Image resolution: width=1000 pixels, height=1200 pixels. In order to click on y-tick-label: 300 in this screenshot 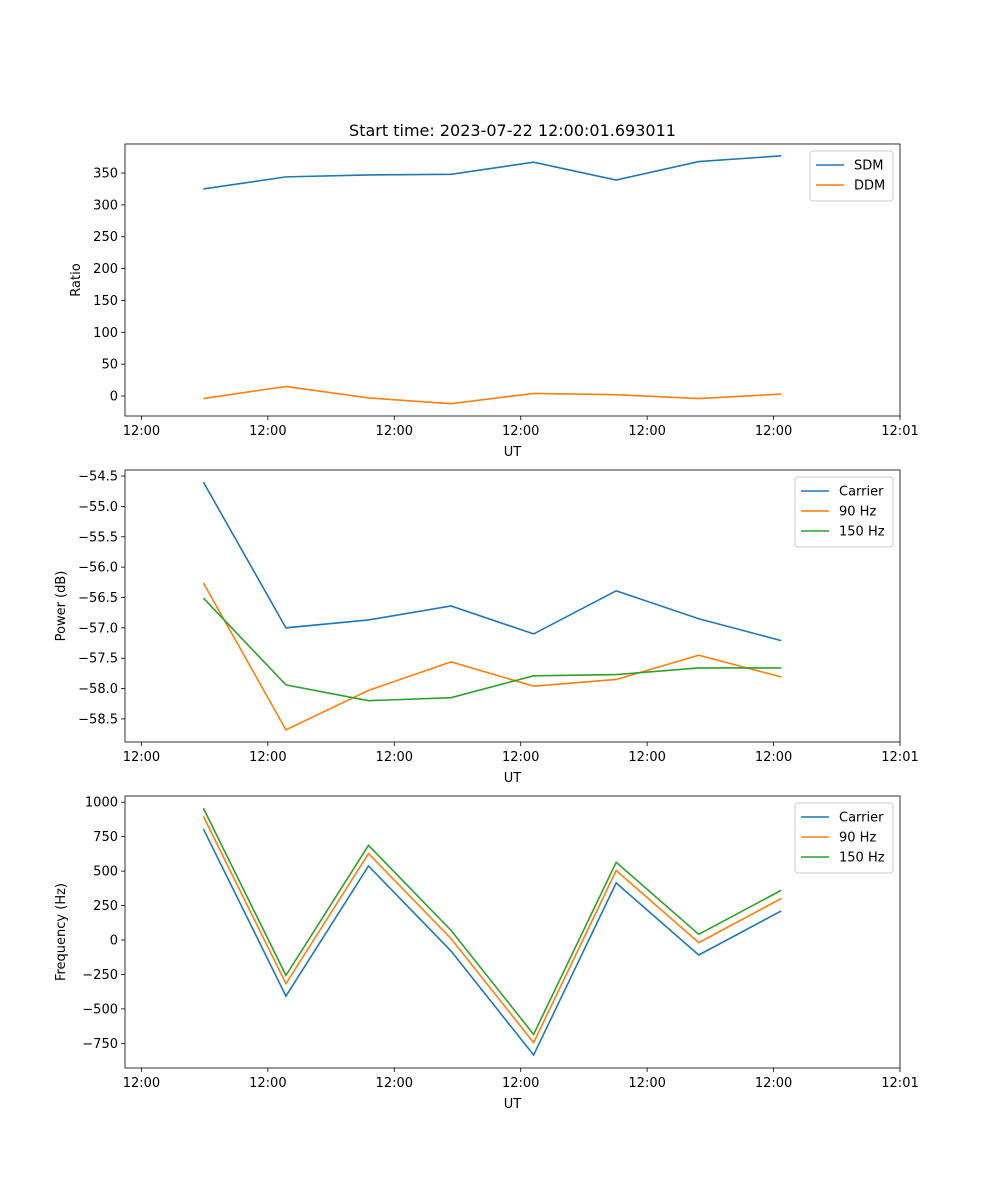, I will do `click(105, 205)`.